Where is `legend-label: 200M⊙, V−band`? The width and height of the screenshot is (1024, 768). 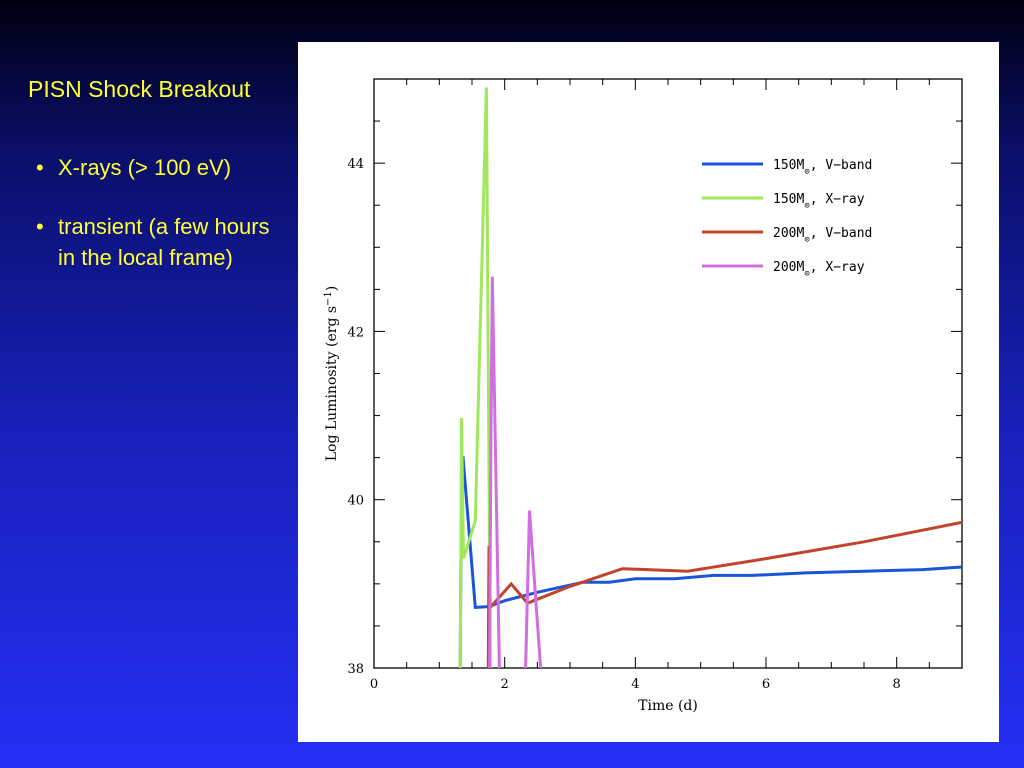
legend-label: 200M⊙, V−band is located at coordinates (822, 235).